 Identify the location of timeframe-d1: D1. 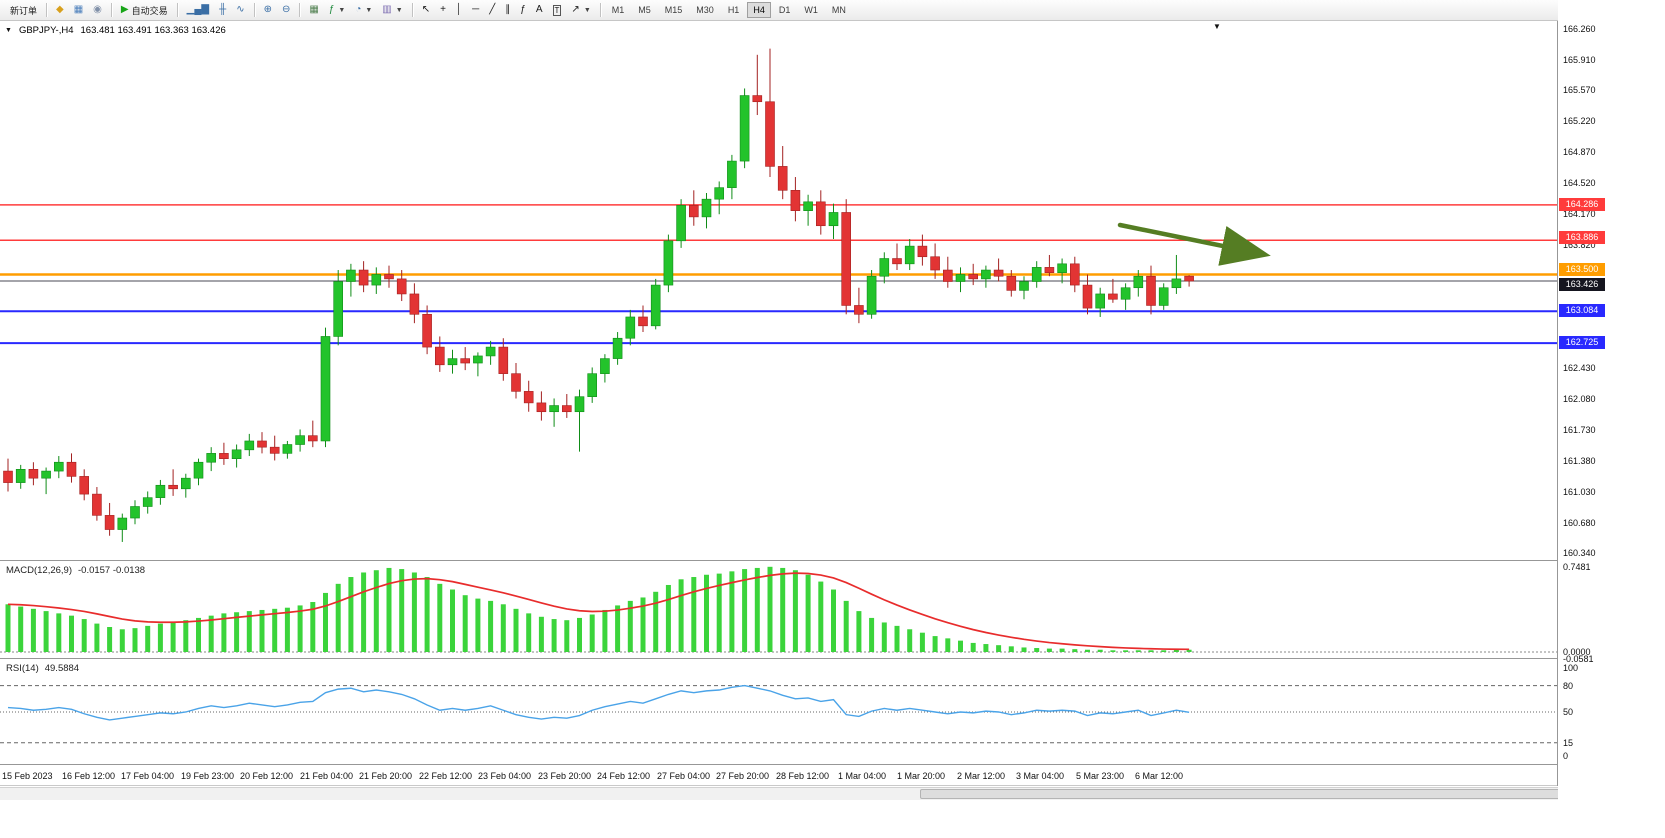
(784, 10).